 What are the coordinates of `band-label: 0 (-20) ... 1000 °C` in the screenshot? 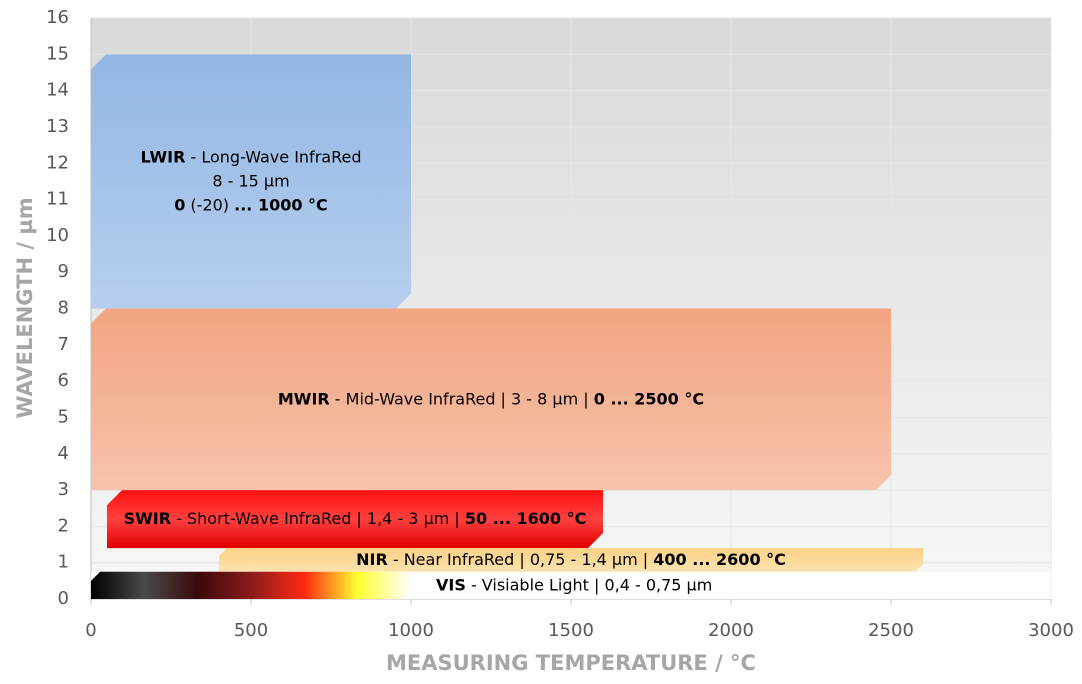 It's located at (251, 204).